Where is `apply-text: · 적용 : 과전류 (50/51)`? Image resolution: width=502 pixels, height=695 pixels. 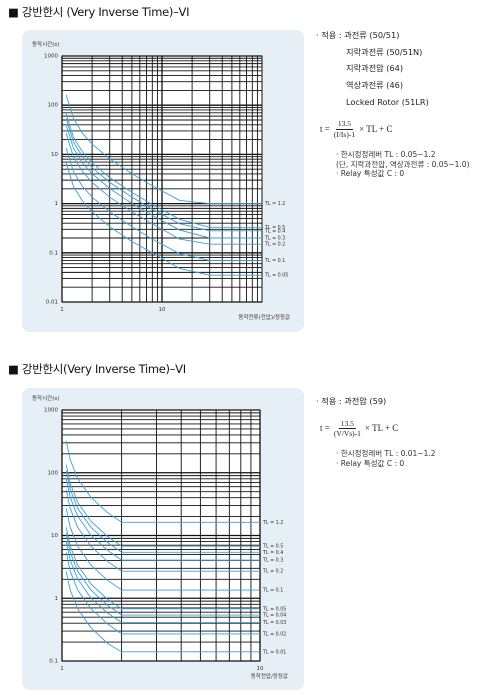
apply-text: · 적용 : 과전류 (50/51) is located at coordinates (358, 35).